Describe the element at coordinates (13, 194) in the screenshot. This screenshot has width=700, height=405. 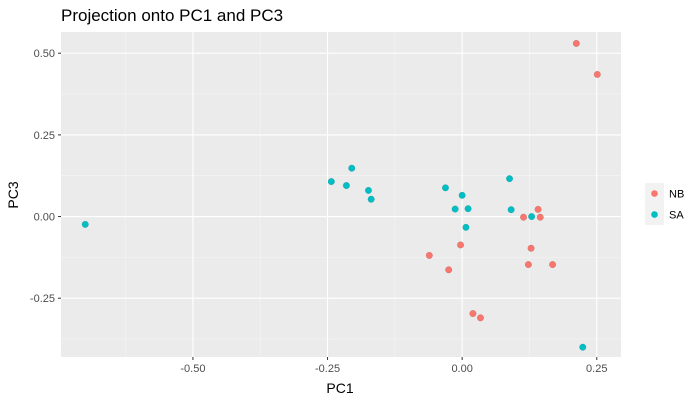
I see `y-axis-title: PC3` at that location.